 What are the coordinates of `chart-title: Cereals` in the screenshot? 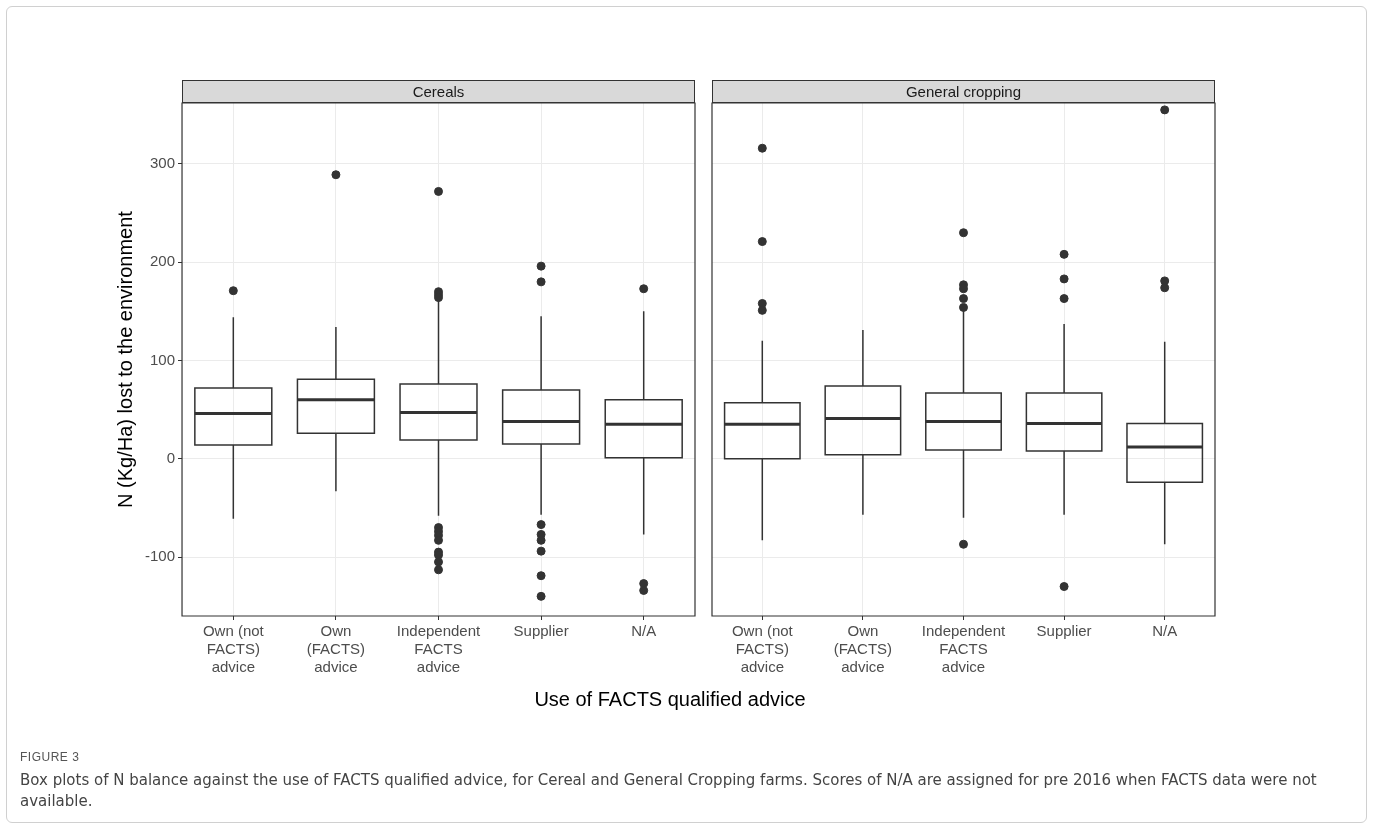 It's located at (438, 91).